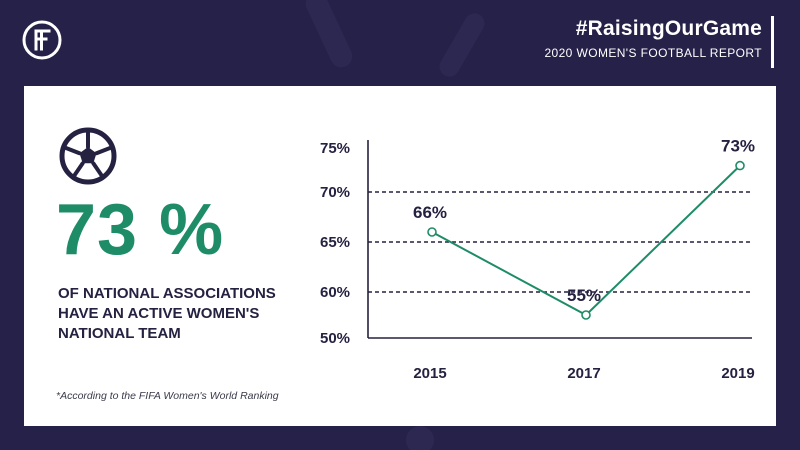 This screenshot has width=800, height=450. I want to click on y-tick-label: 60%, so click(335, 292).